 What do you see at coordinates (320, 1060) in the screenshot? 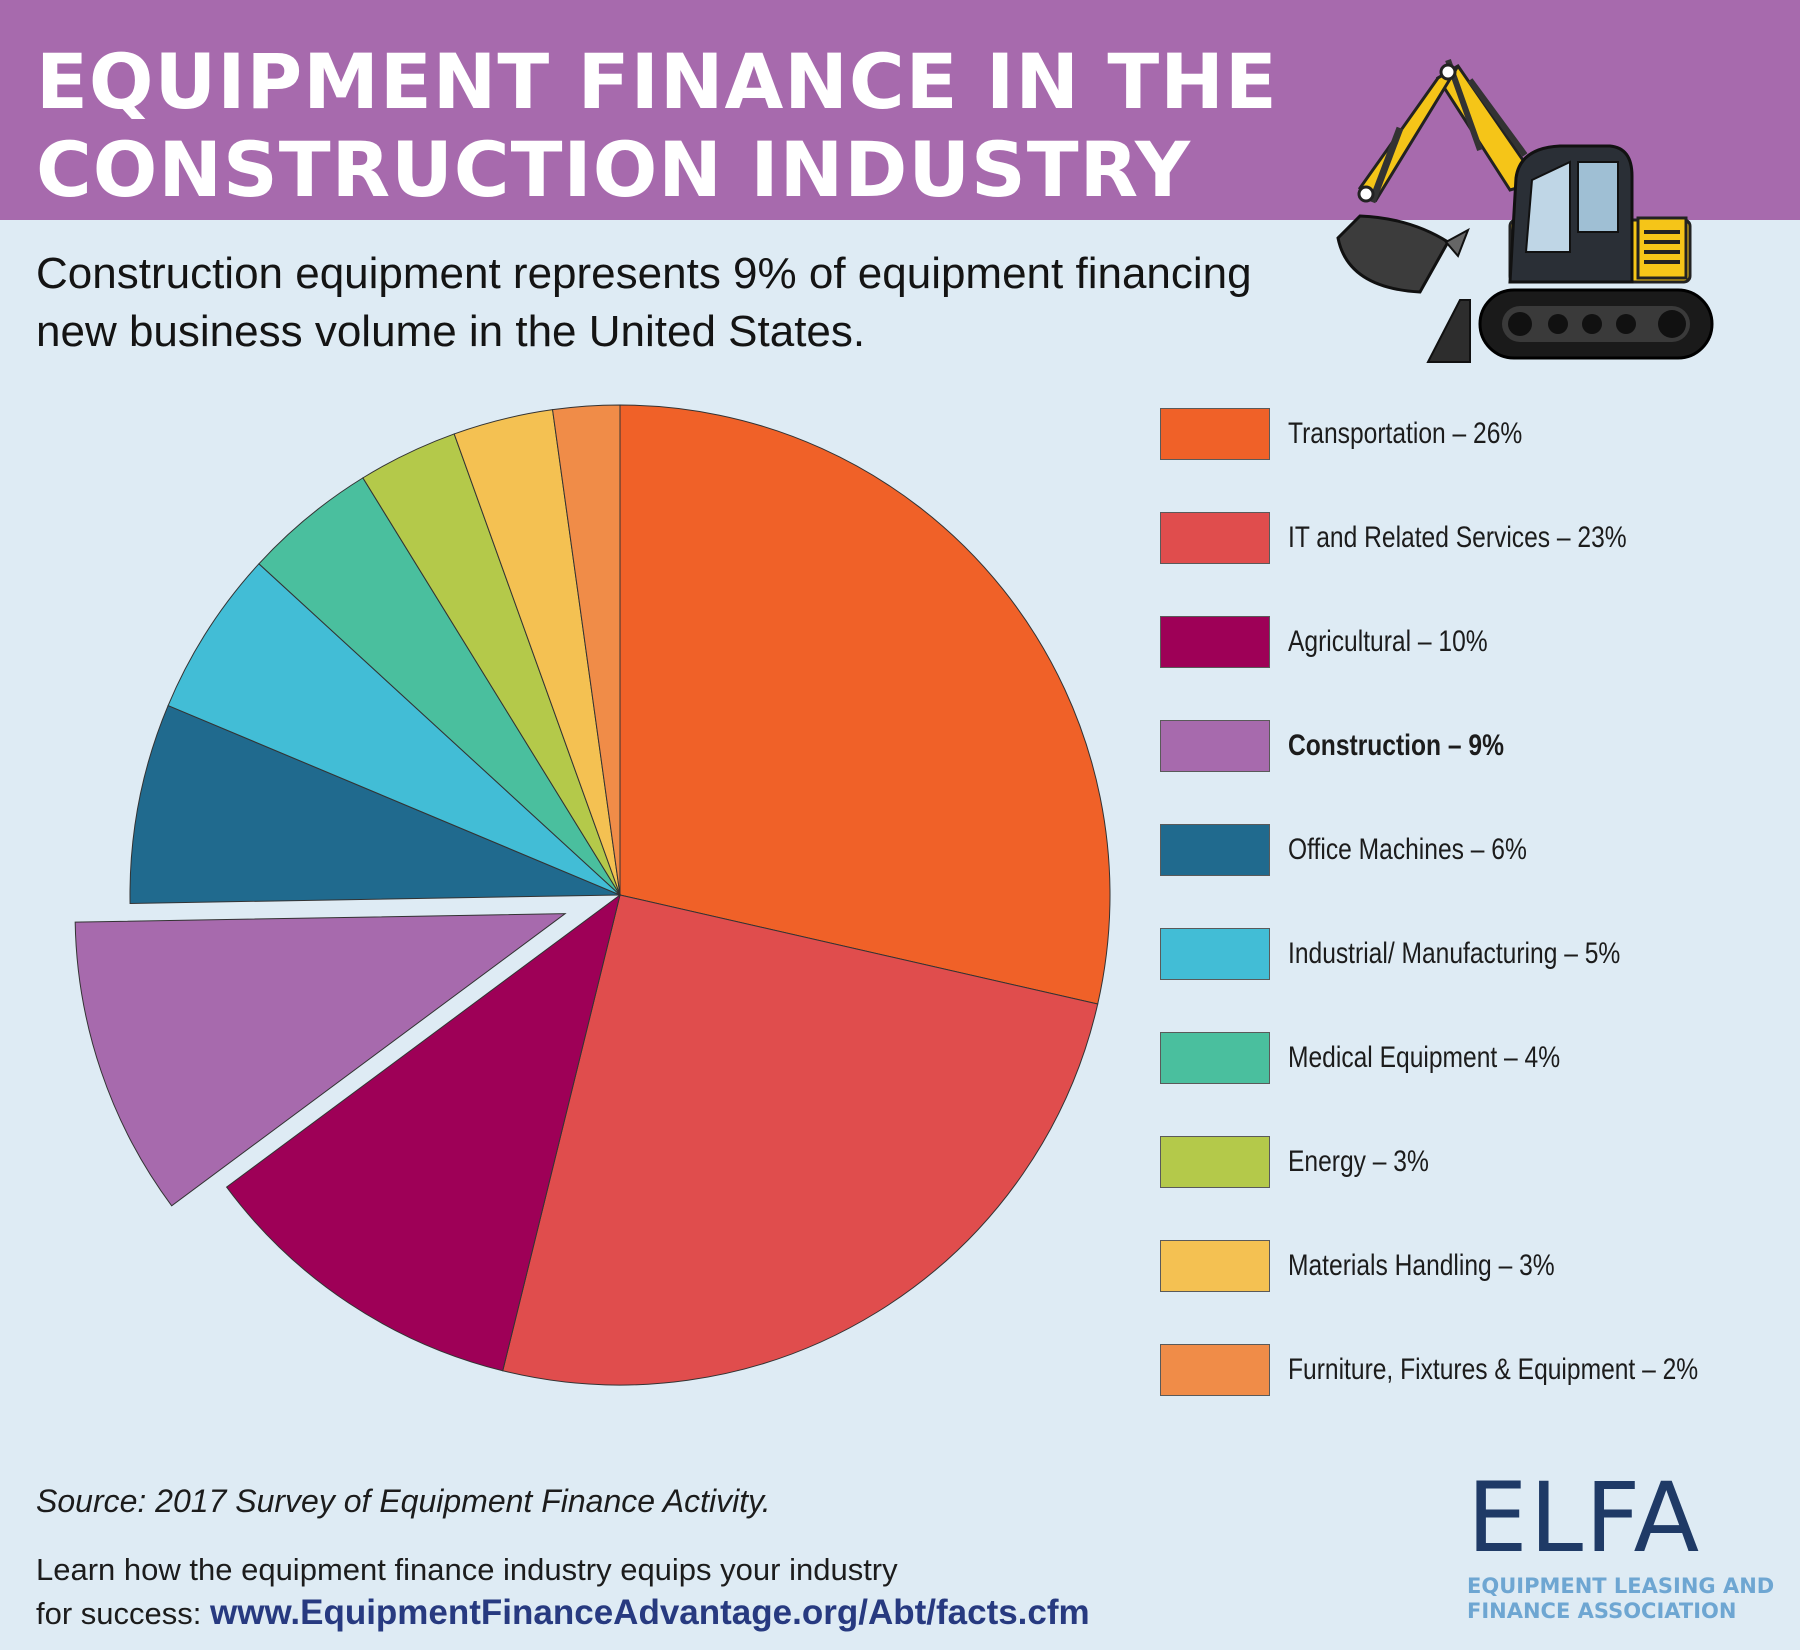
I see `pie-slice-construction` at bounding box center [320, 1060].